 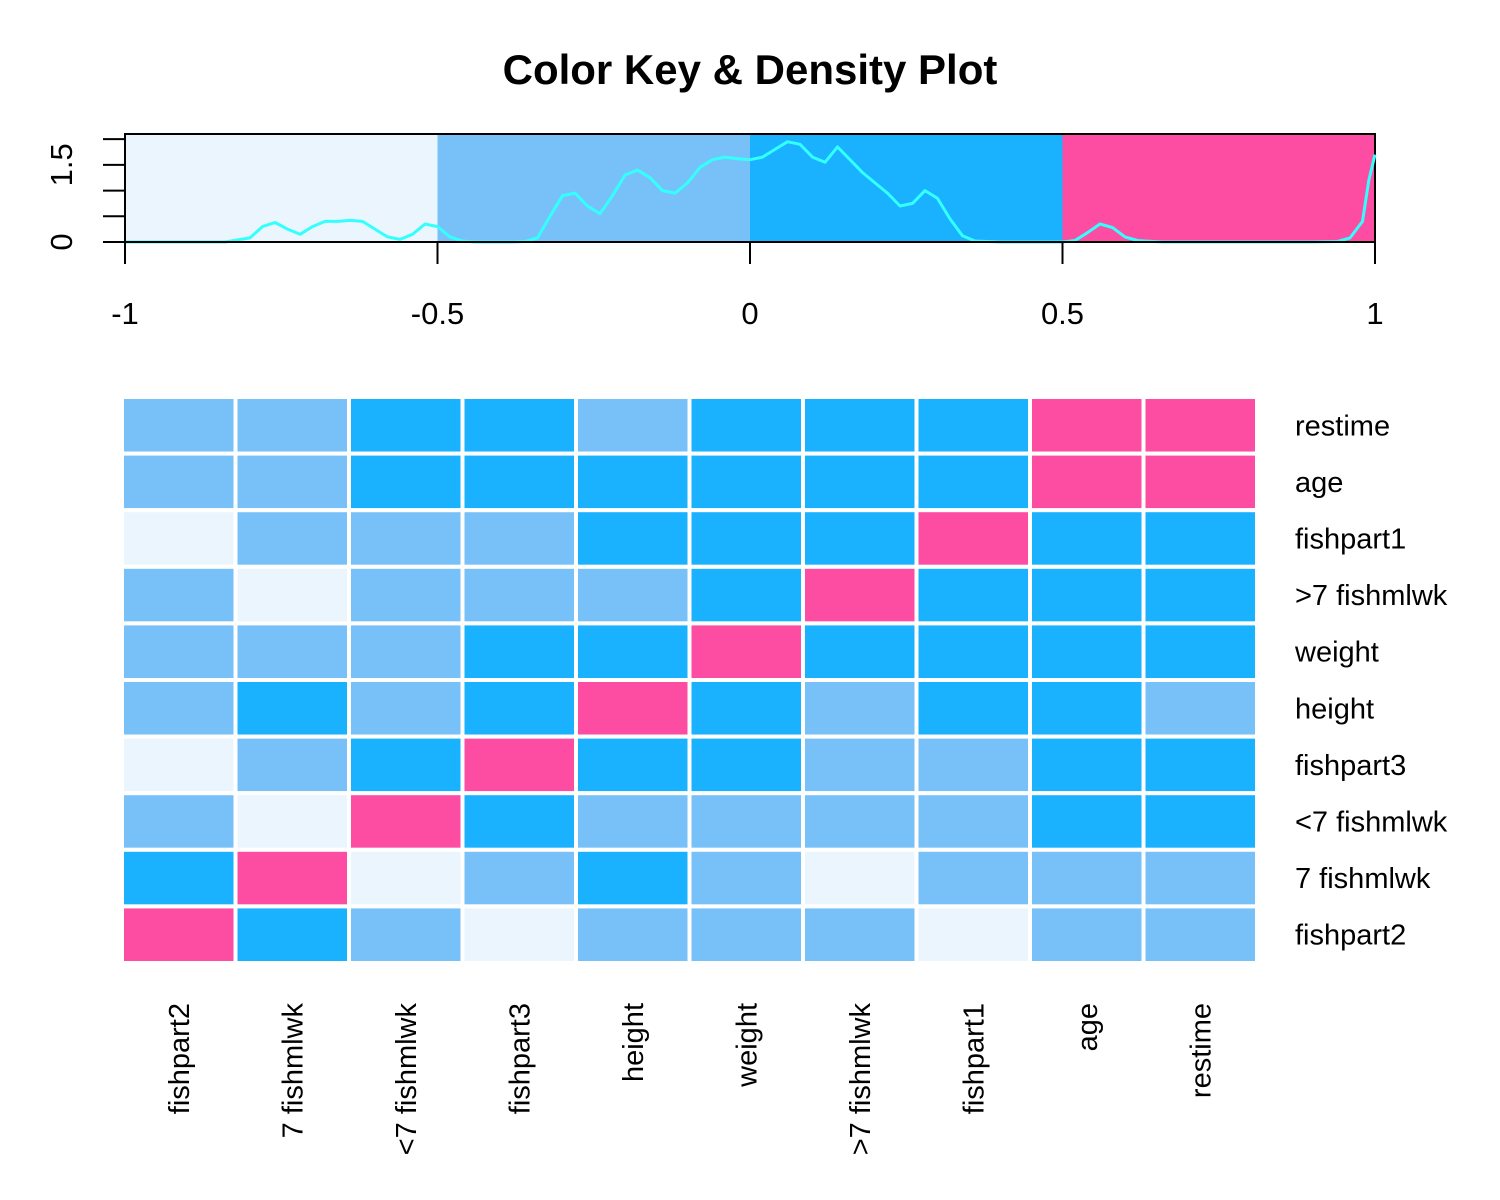 What do you see at coordinates (125, 313) in the screenshot?
I see `x-tick-label: -1` at bounding box center [125, 313].